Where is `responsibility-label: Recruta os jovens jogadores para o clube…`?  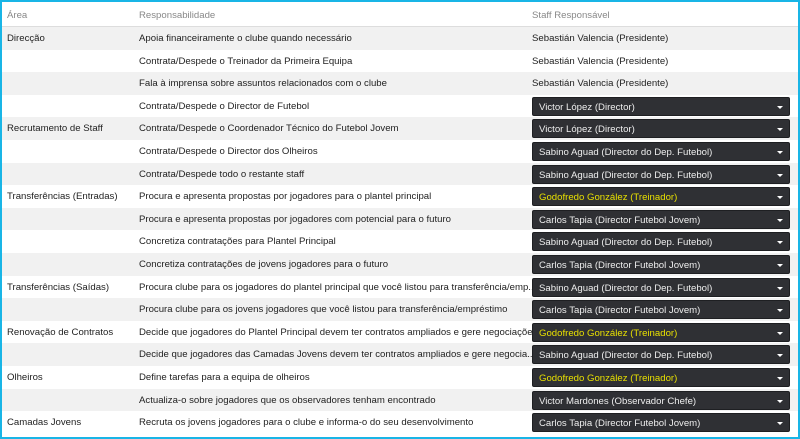 responsibility-label: Recruta os jovens jogadores para o clube… is located at coordinates (306, 423).